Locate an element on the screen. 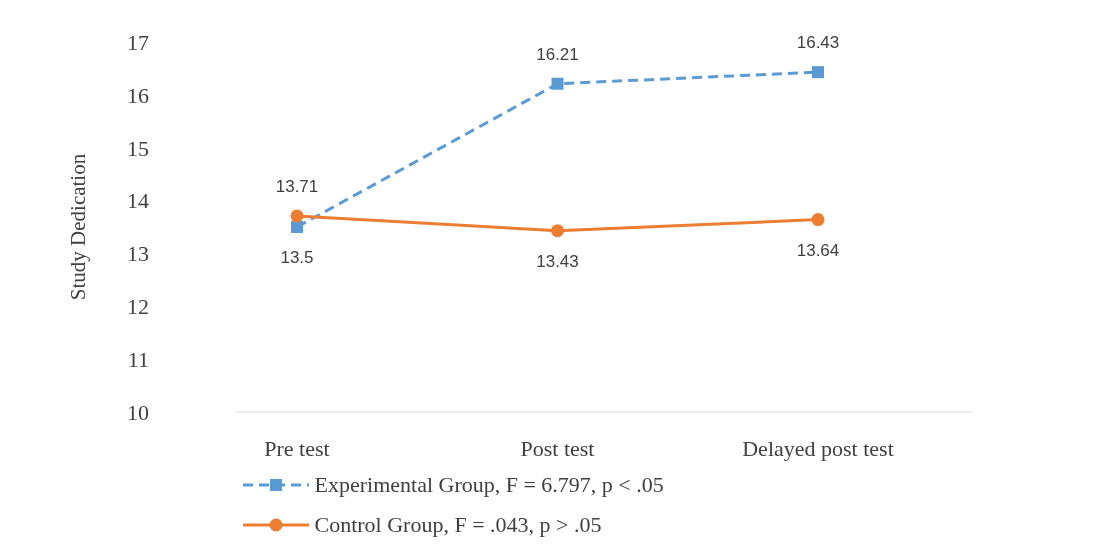 Image resolution: width=1097 pixels, height=555 pixels. x-tick-label: Delayed post test is located at coordinates (818, 448).